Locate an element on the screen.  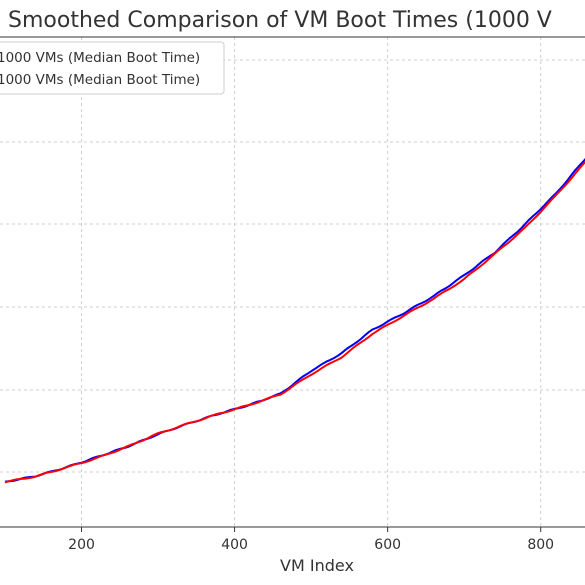
x-tick-label: 800 is located at coordinates (540, 545).